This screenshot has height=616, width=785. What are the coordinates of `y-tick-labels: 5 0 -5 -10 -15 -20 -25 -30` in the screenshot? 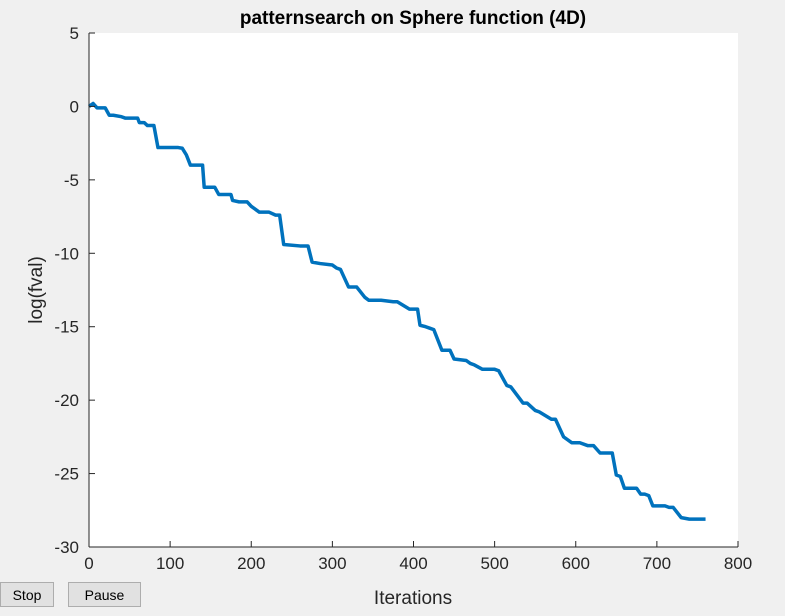 It's located at (66, 290).